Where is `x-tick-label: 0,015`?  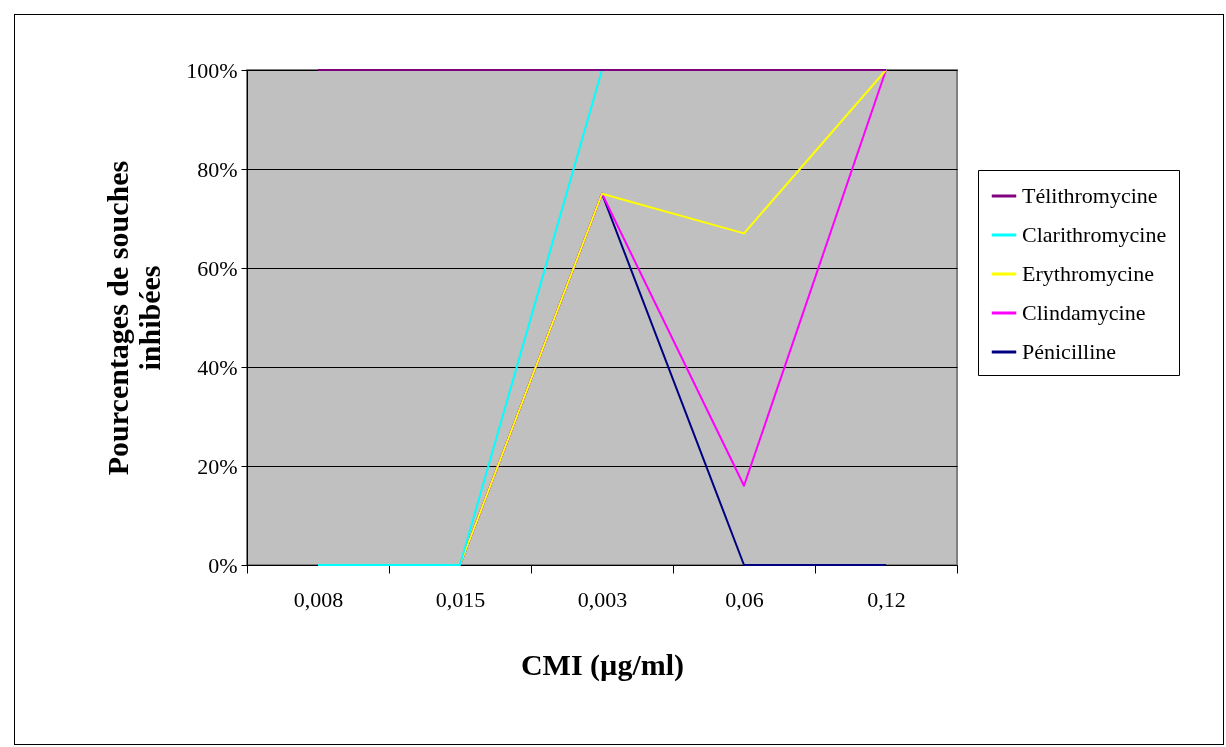
x-tick-label: 0,015 is located at coordinates (460, 599).